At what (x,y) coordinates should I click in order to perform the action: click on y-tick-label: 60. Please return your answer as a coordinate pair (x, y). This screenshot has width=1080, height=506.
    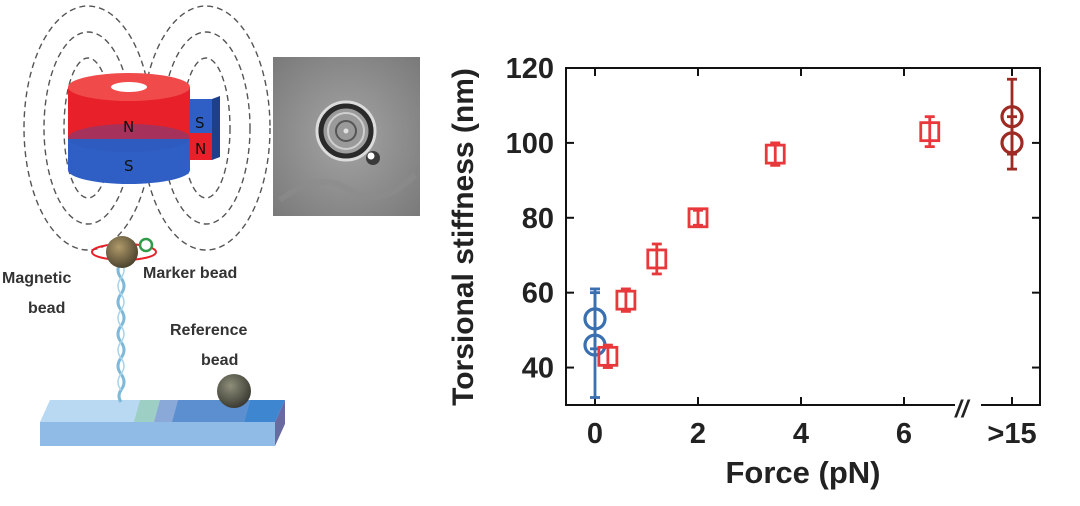
    Looking at the image, I should click on (538, 294).